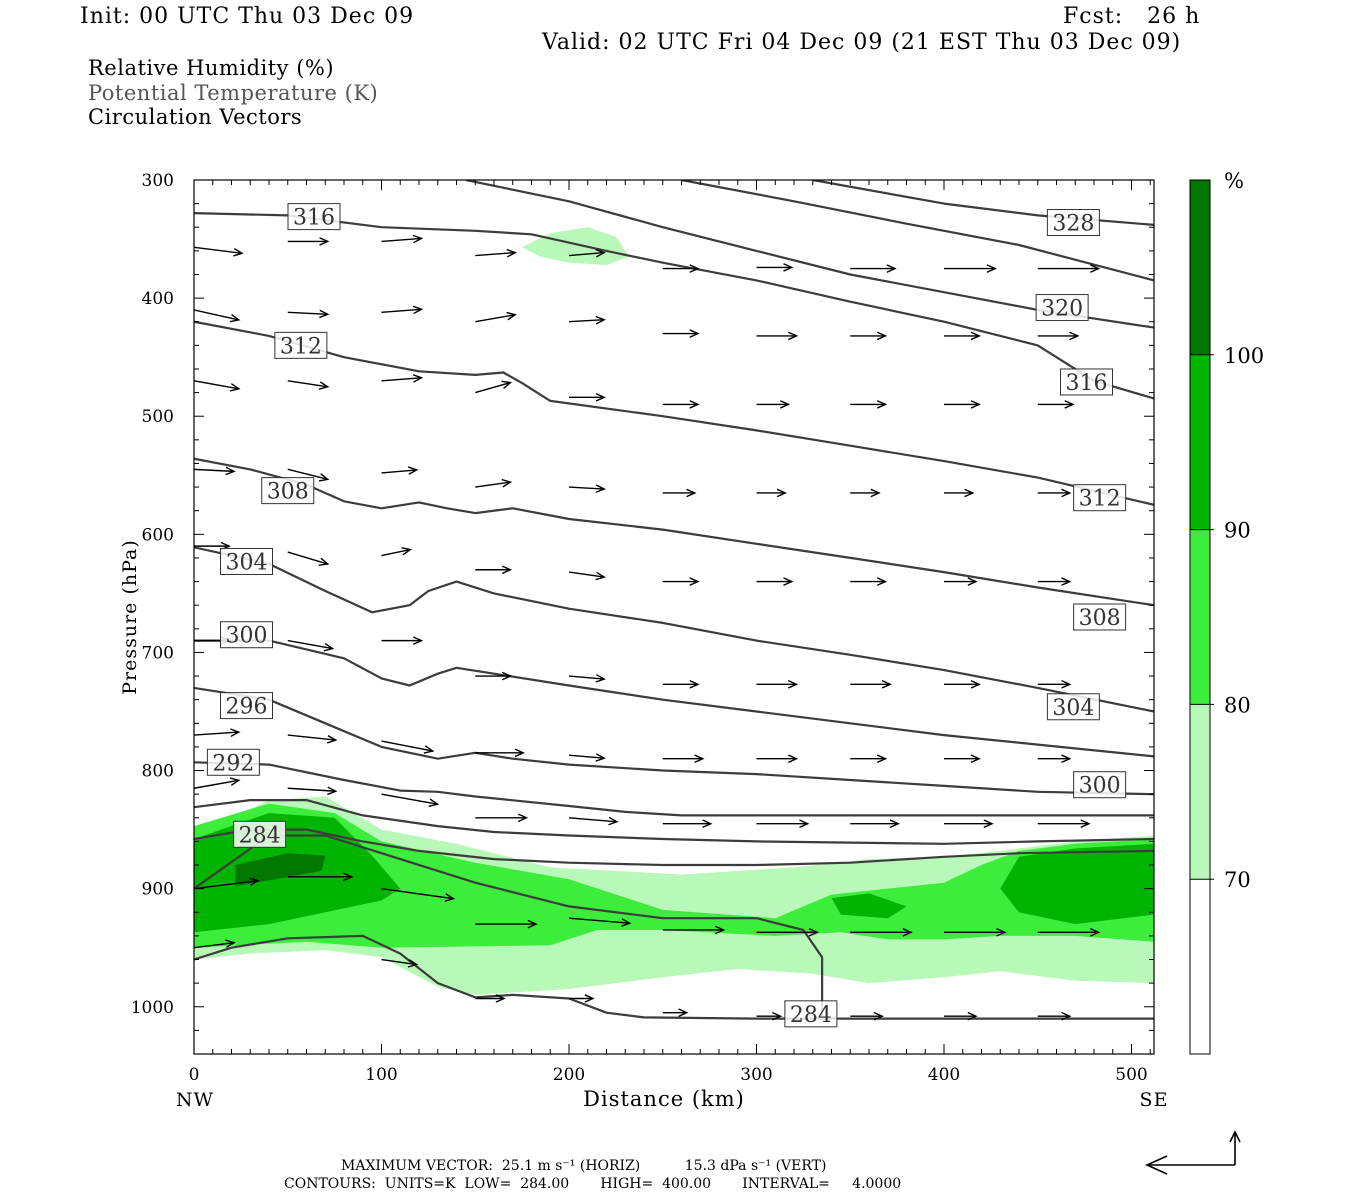 The width and height of the screenshot is (1350, 1200). Describe the element at coordinates (195, 1100) in the screenshot. I see `x-end-label-nw: NW` at that location.